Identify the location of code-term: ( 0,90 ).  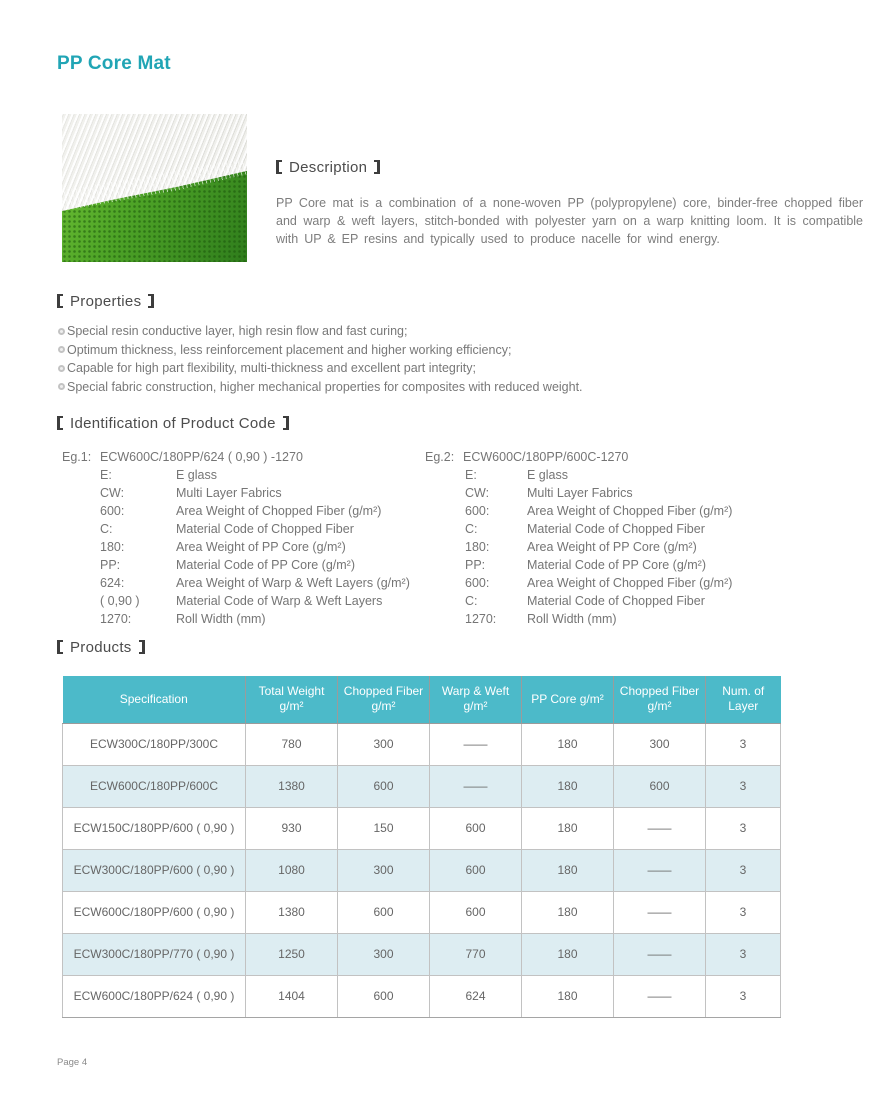
(120, 601).